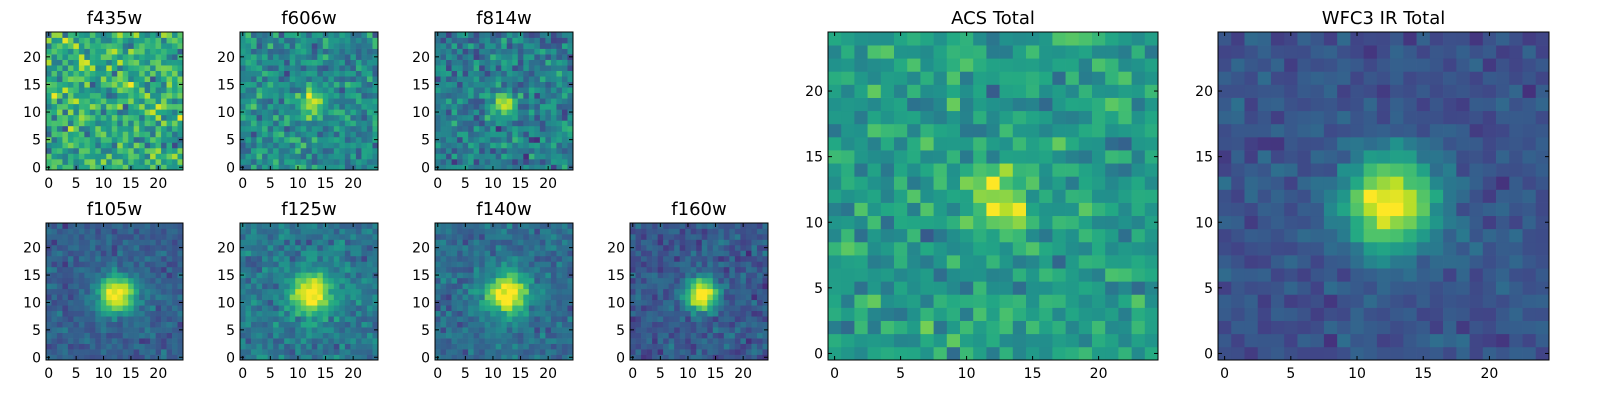  What do you see at coordinates (425, 358) in the screenshot?
I see `y-tick-label: 0` at bounding box center [425, 358].